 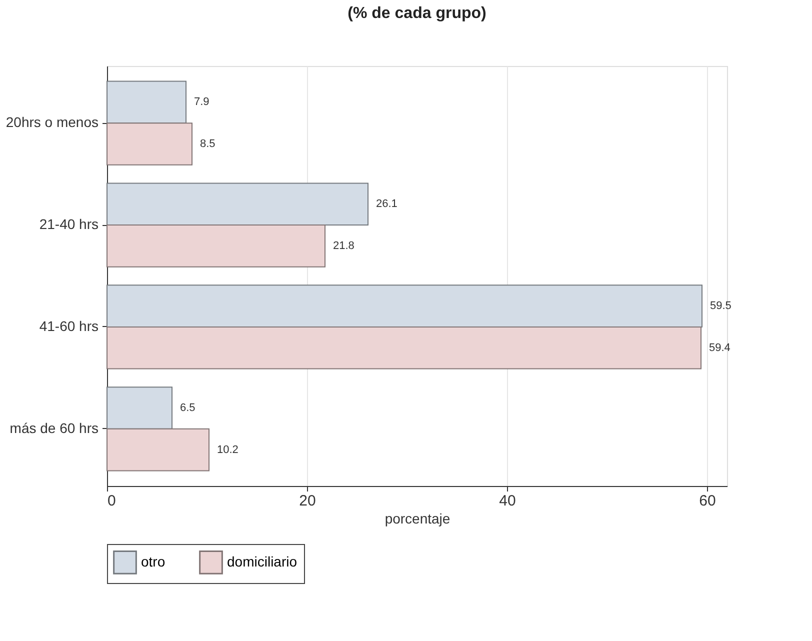 I want to click on data-label: 6.5, so click(x=188, y=408).